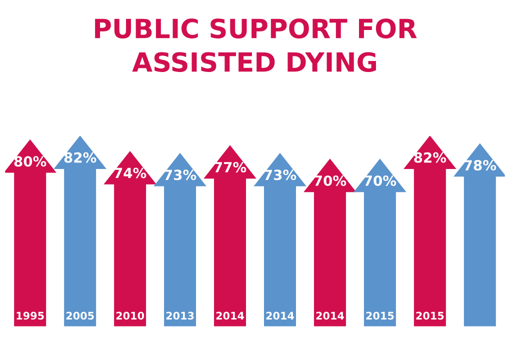  Describe the element at coordinates (30, 316) in the screenshot. I see `x-tick-label: 1995` at that location.